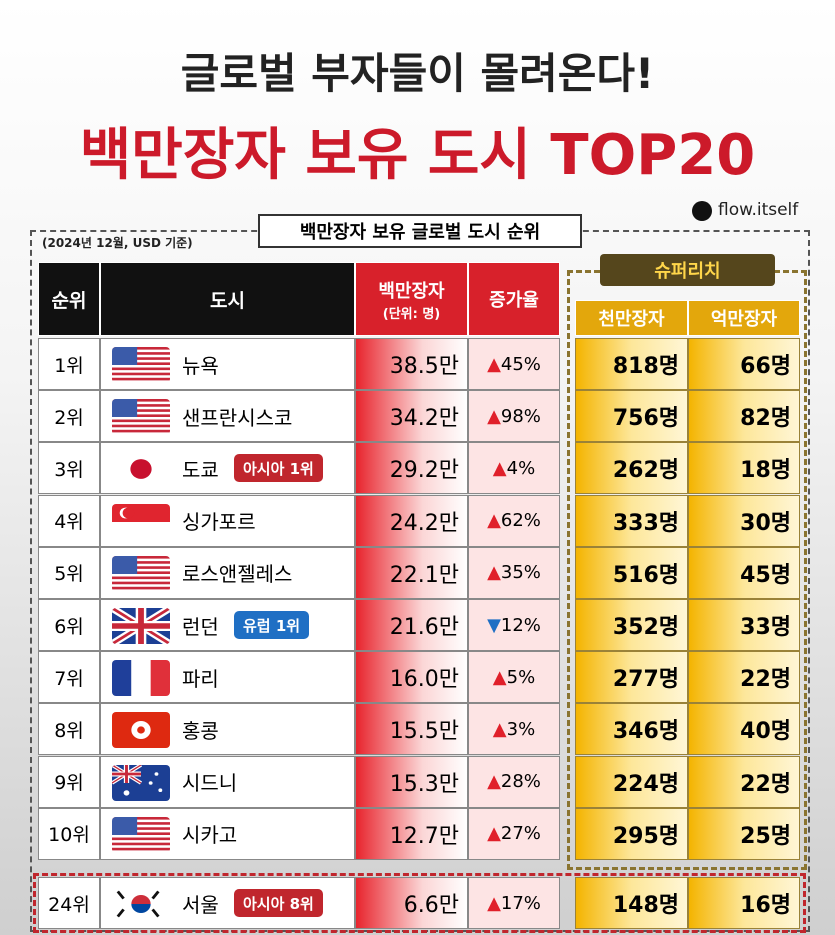 This screenshot has height=935, width=835. I want to click on growth-cell: ▲ 27%, so click(514, 833).